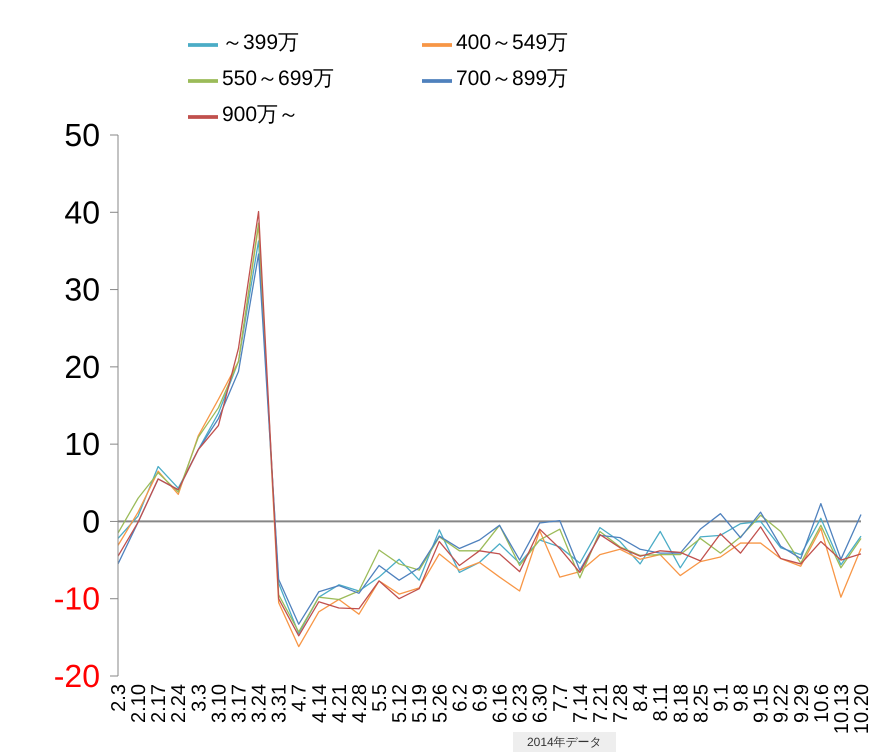 This screenshot has height=752, width=875. I want to click on x-tick-label: 3.3, so click(199, 698).